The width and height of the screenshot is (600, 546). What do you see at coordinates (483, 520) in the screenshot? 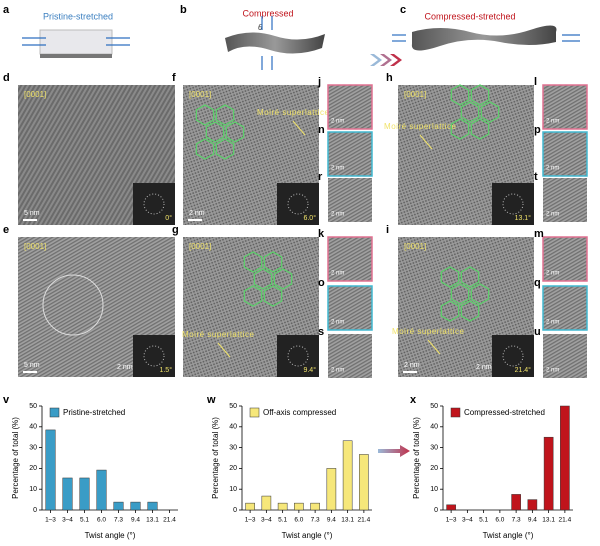
I see `x-tick-label: 5.1` at bounding box center [483, 520].